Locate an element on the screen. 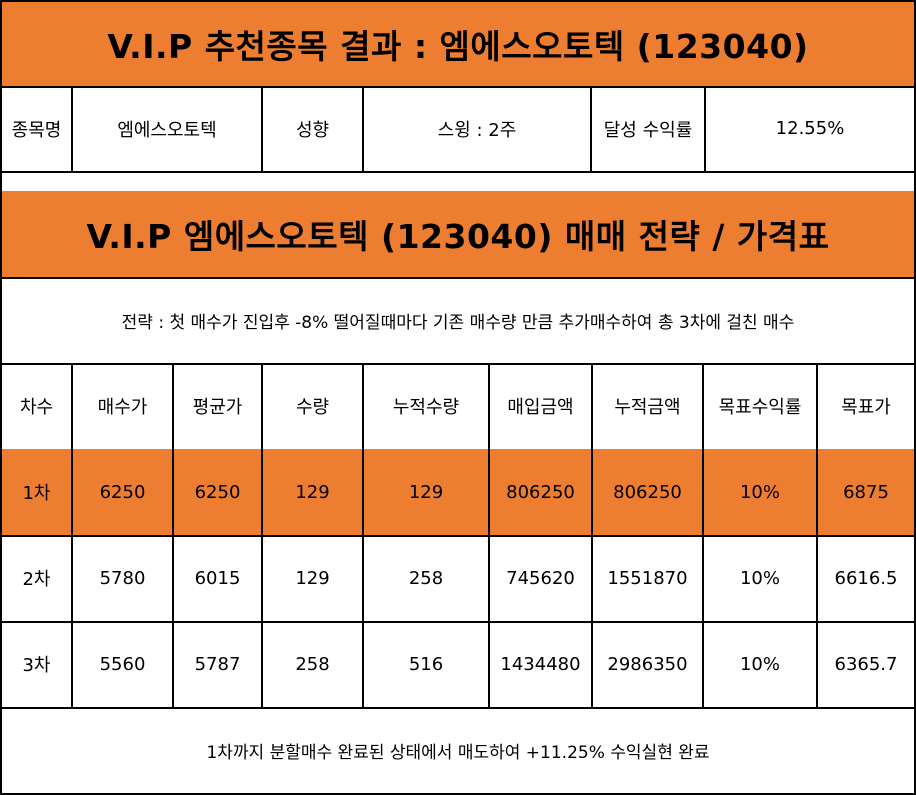 The image size is (916, 795). cell-round: 2차 is located at coordinates (37, 578).